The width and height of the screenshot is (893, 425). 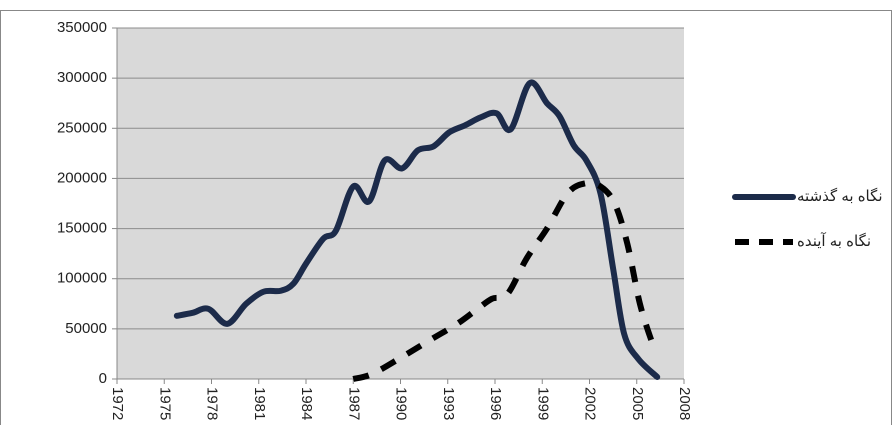 I want to click on x-tick-label: 2005, so click(x=637, y=403).